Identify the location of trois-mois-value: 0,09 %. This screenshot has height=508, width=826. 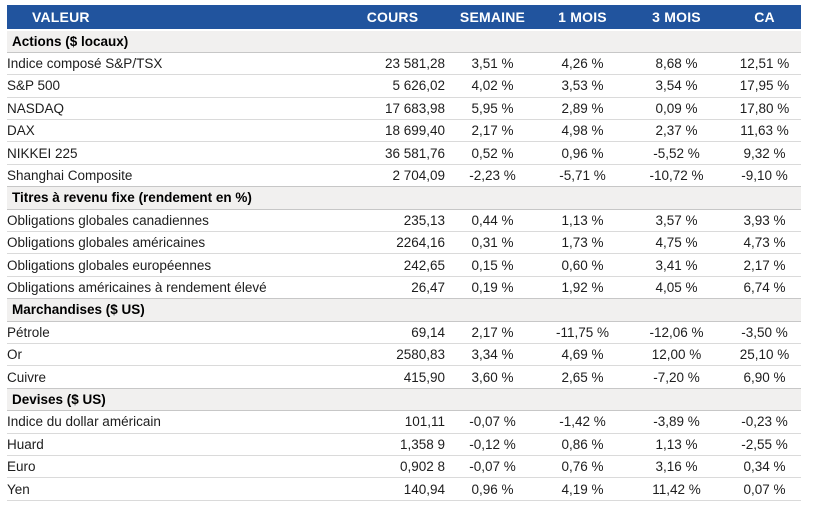
(676, 108).